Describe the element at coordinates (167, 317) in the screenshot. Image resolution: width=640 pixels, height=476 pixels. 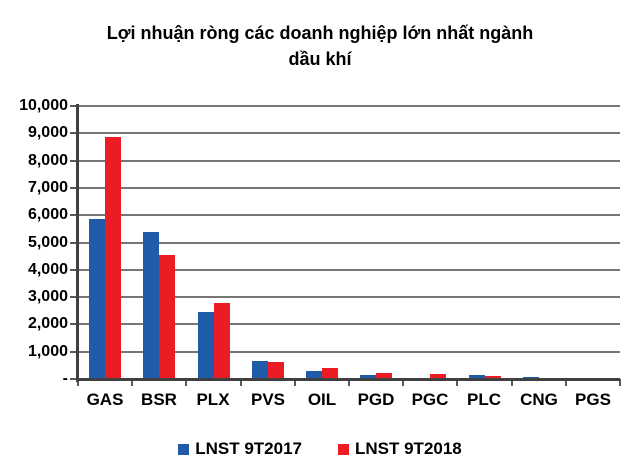
I see `bar-lnst-9t2018-bsr` at that location.